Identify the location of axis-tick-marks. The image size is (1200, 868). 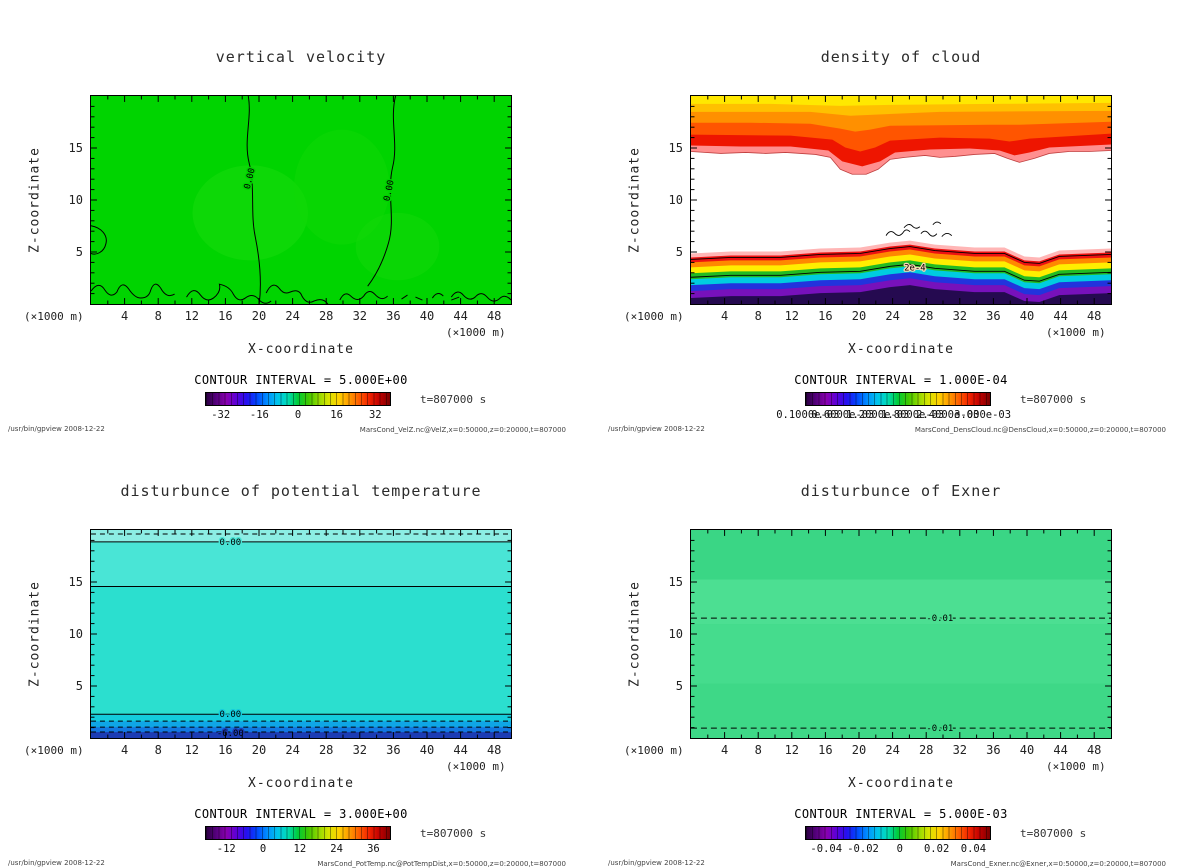
(301, 200).